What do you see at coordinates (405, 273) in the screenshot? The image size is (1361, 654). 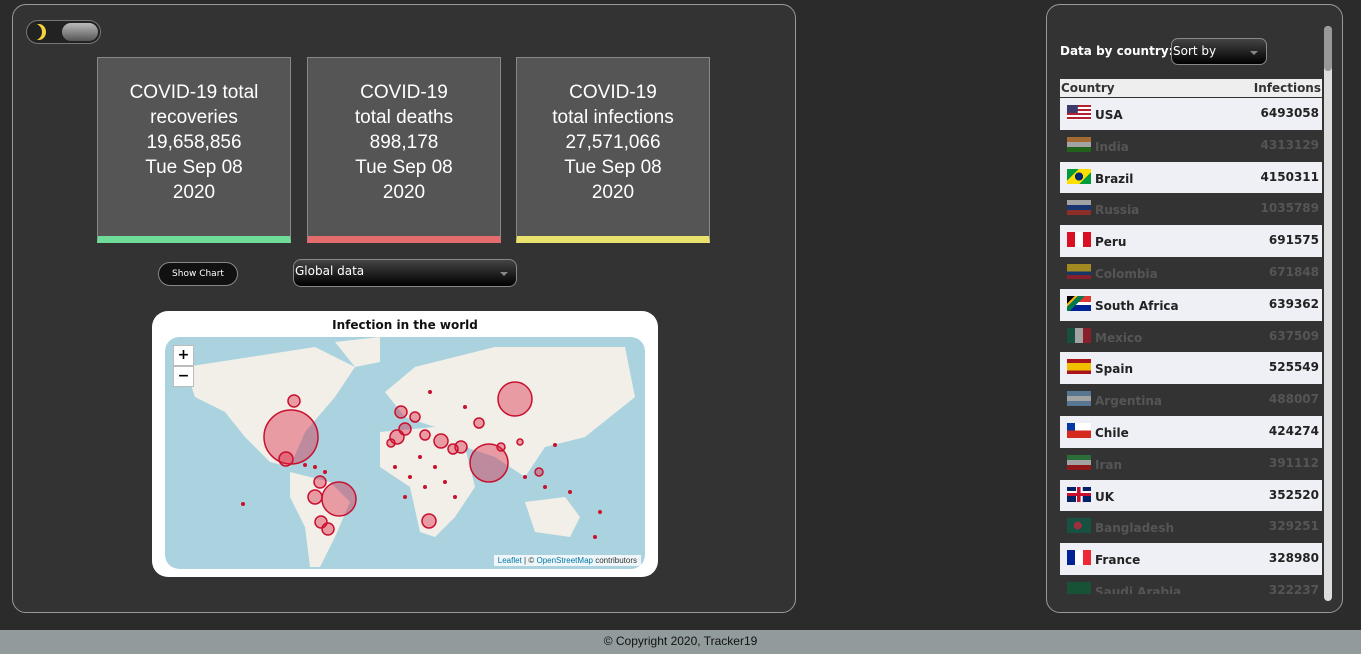 I see `region-select: Global data` at bounding box center [405, 273].